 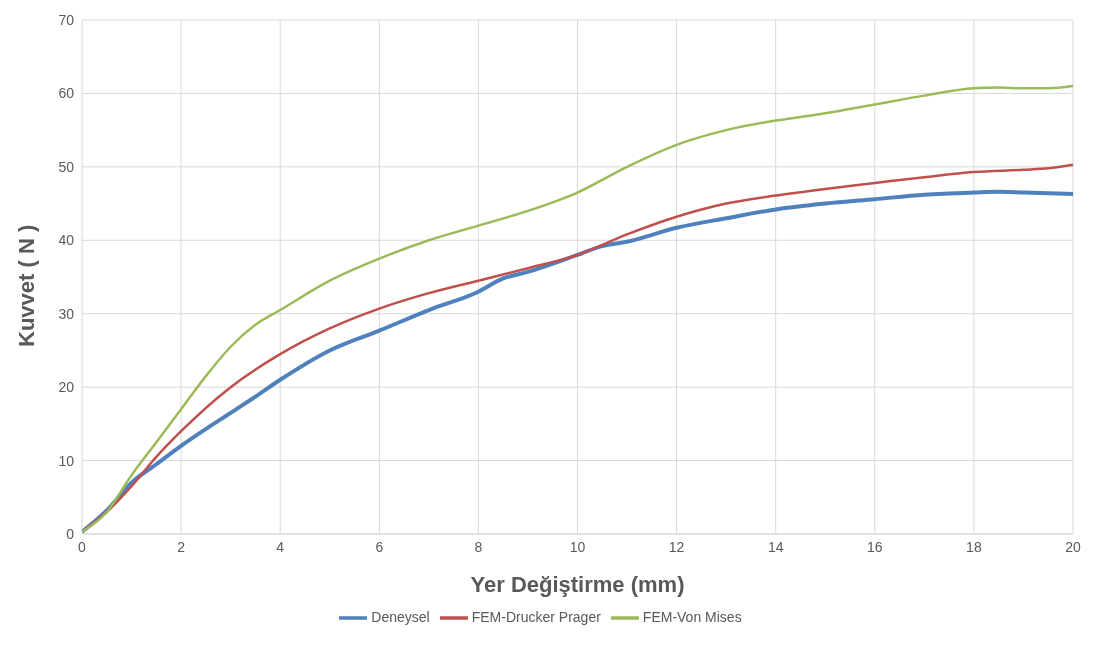 I want to click on x-tick-label: 6, so click(x=379, y=546).